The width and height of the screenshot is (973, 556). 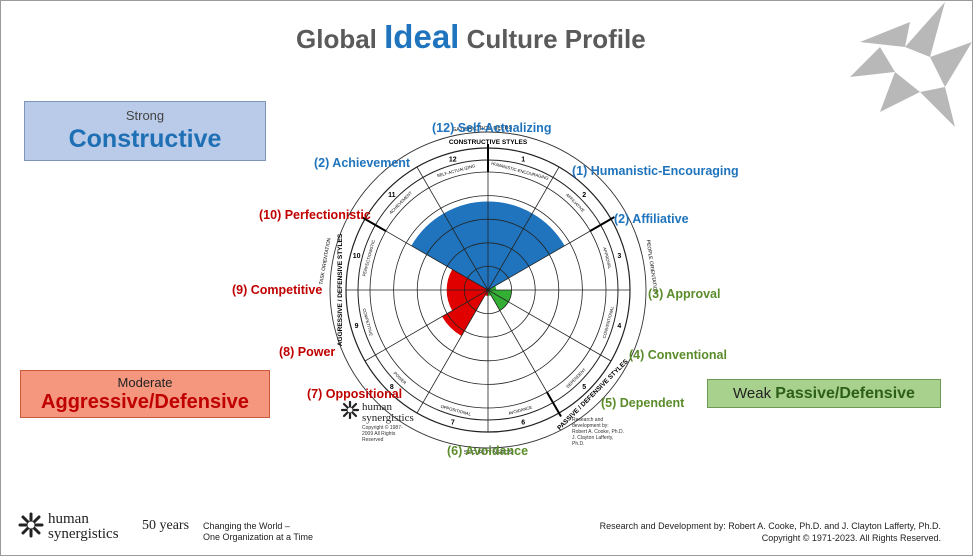 I want to click on wedge-competitive, so click(x=467, y=300).